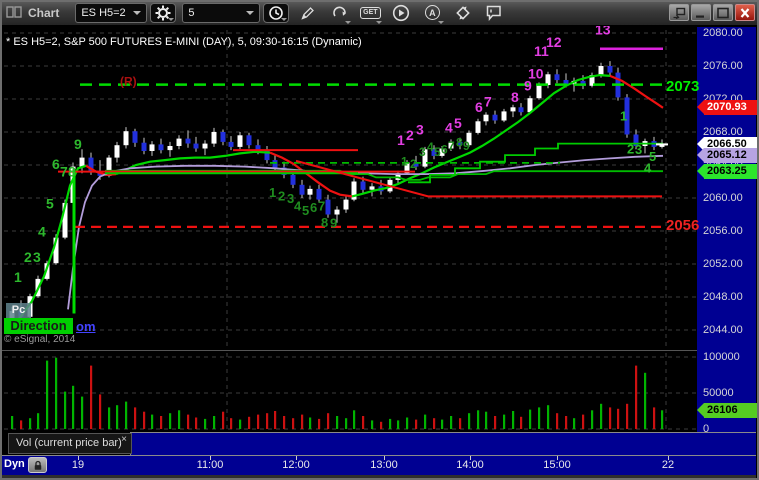 The height and width of the screenshot is (480, 759). What do you see at coordinates (700, 107) in the screenshot?
I see `tag-arrow-icon` at bounding box center [700, 107].